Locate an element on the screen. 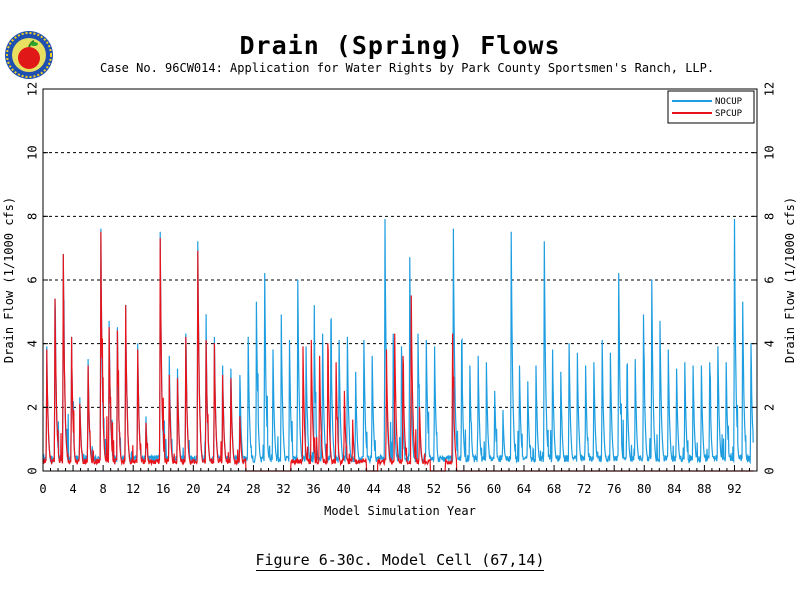 Image resolution: width=800 pixels, height=600 pixels. y-tick-label-right: 2 is located at coordinates (770, 407).